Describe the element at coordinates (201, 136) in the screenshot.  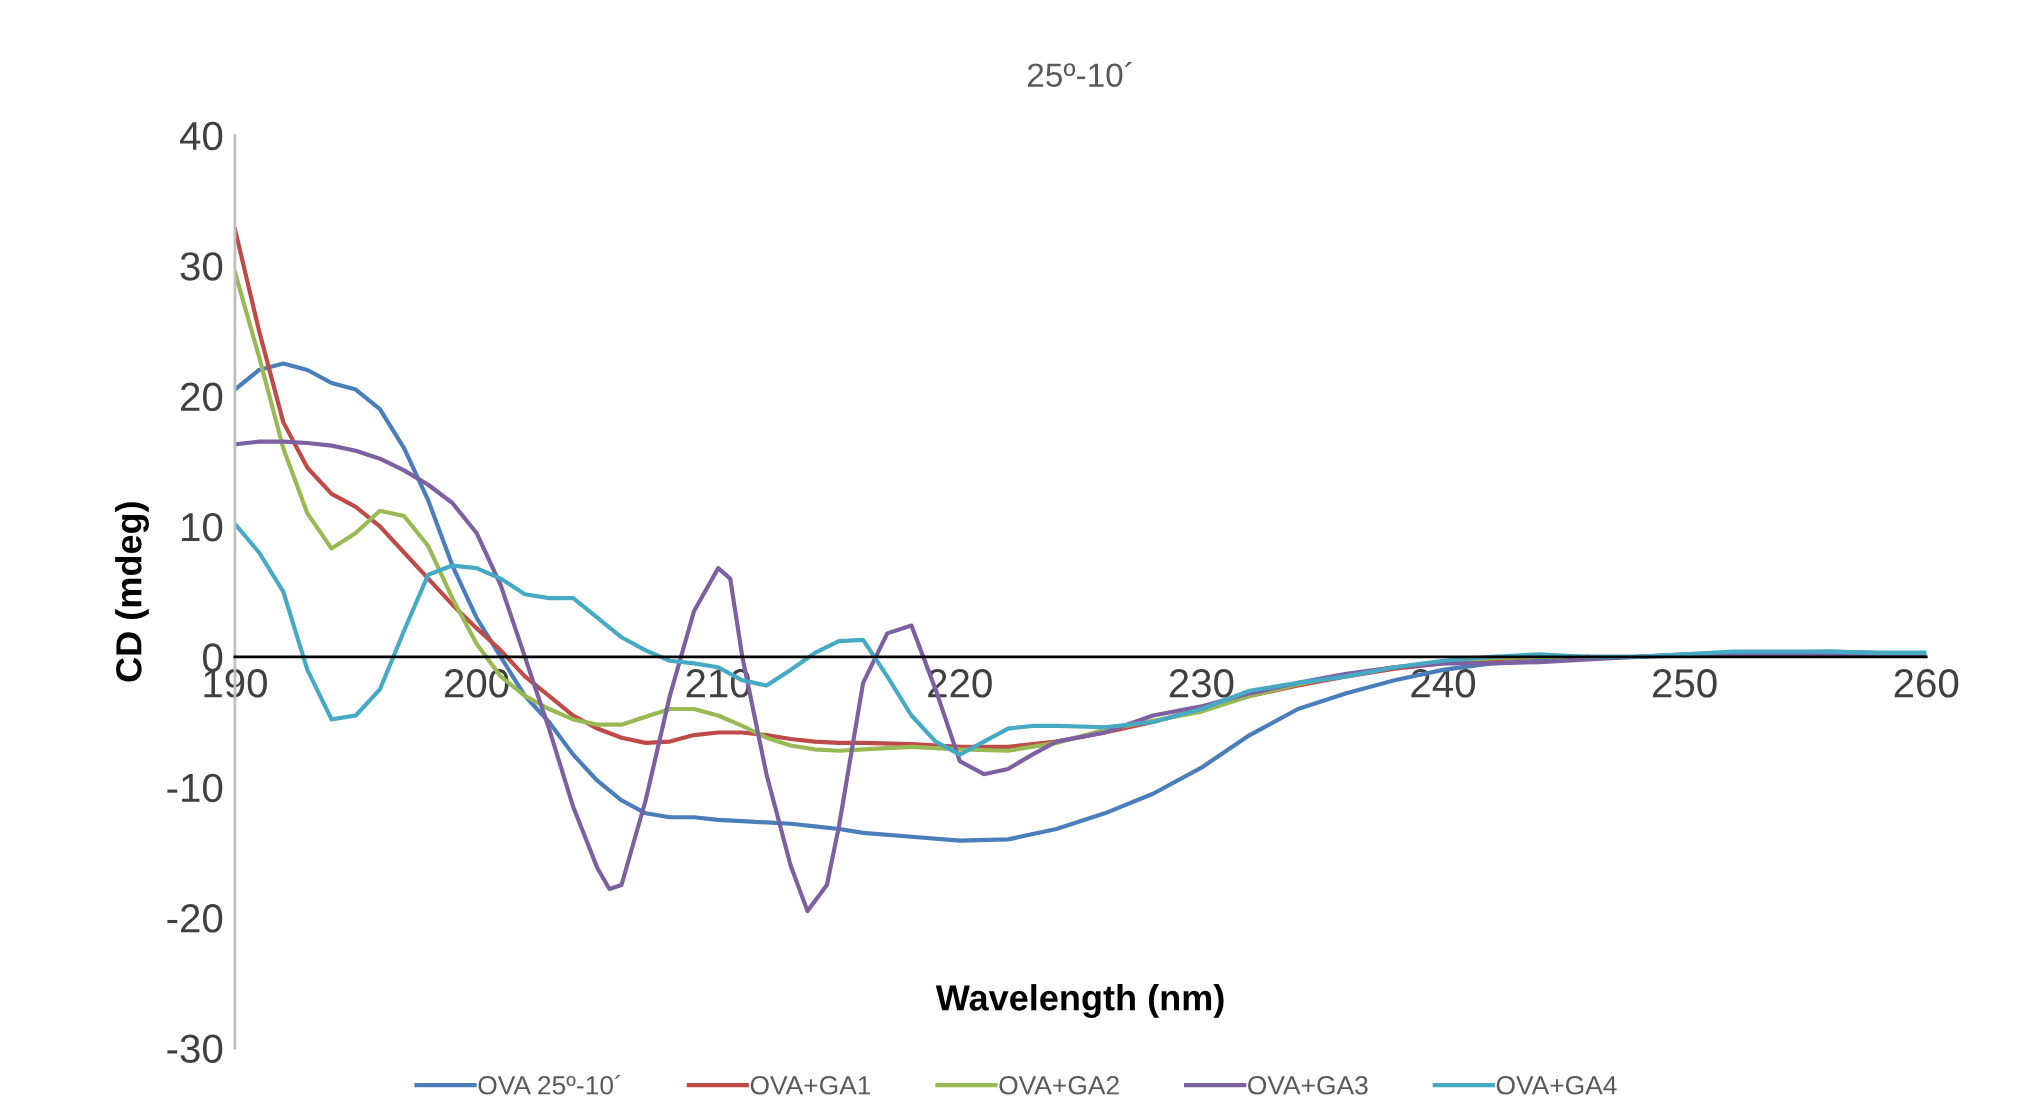
I see `y-tick-label: 40` at that location.